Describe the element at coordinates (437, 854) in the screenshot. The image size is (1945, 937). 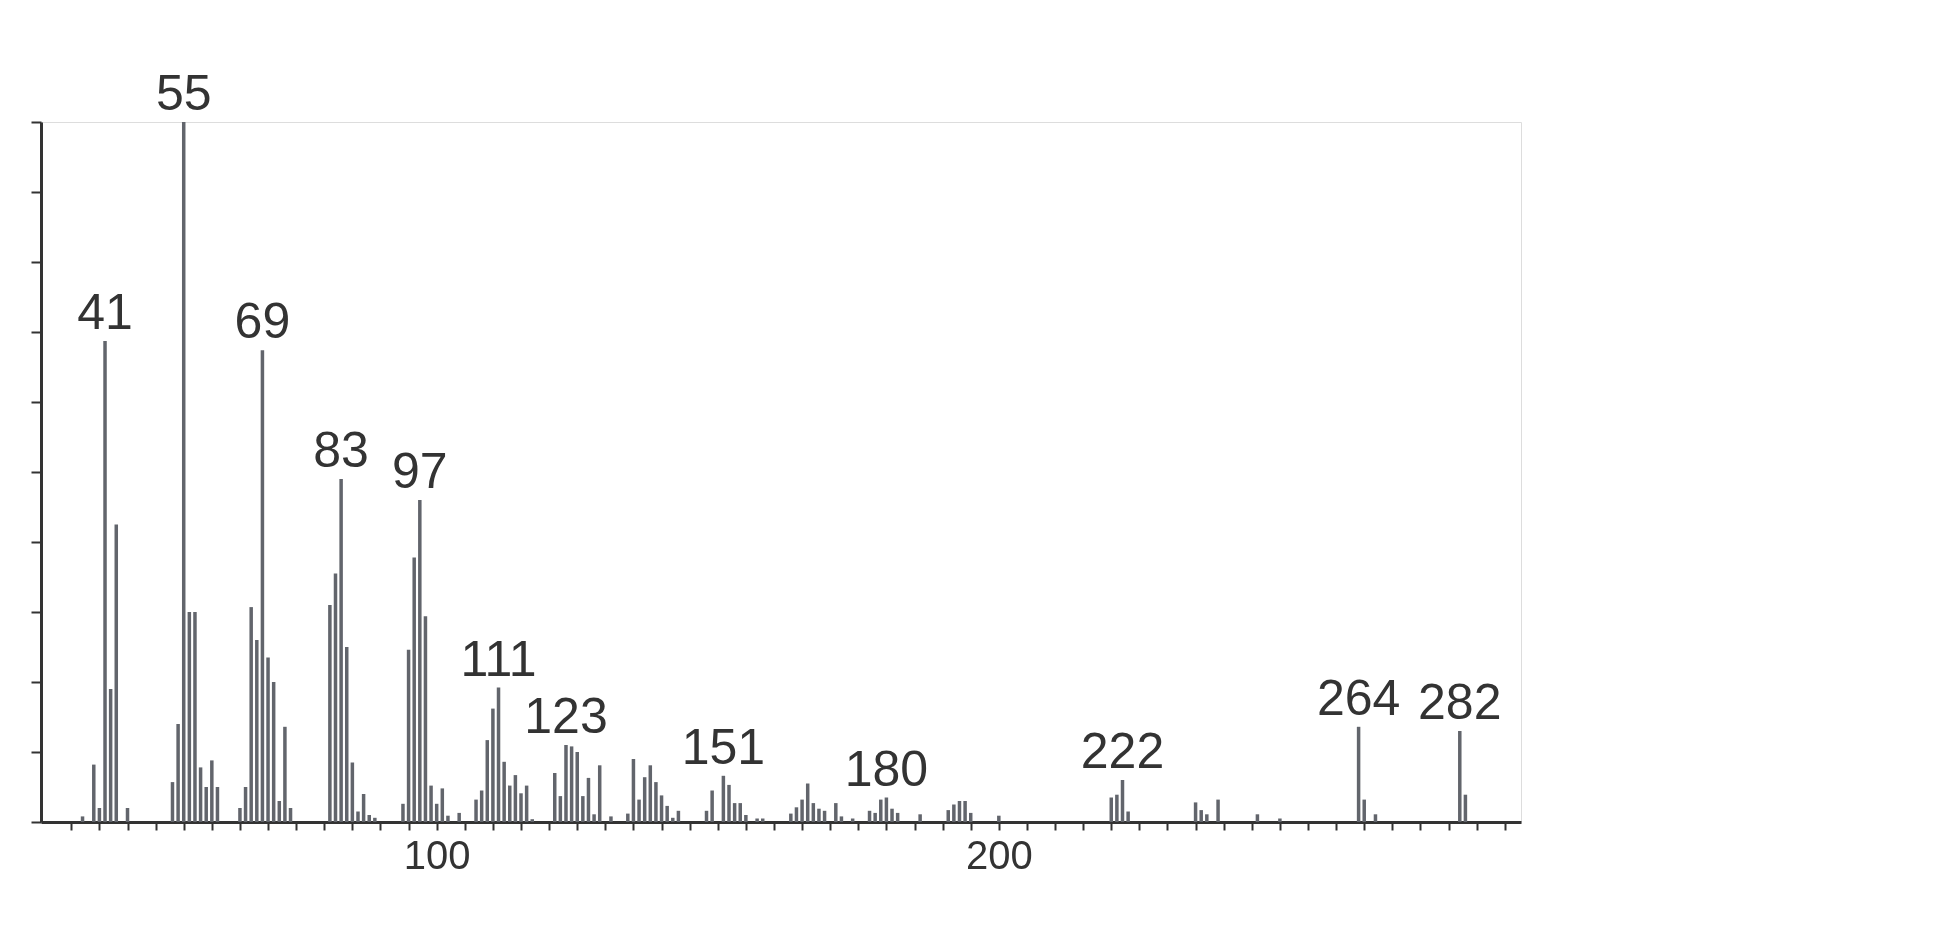
I see `x-tick-label: 100` at that location.